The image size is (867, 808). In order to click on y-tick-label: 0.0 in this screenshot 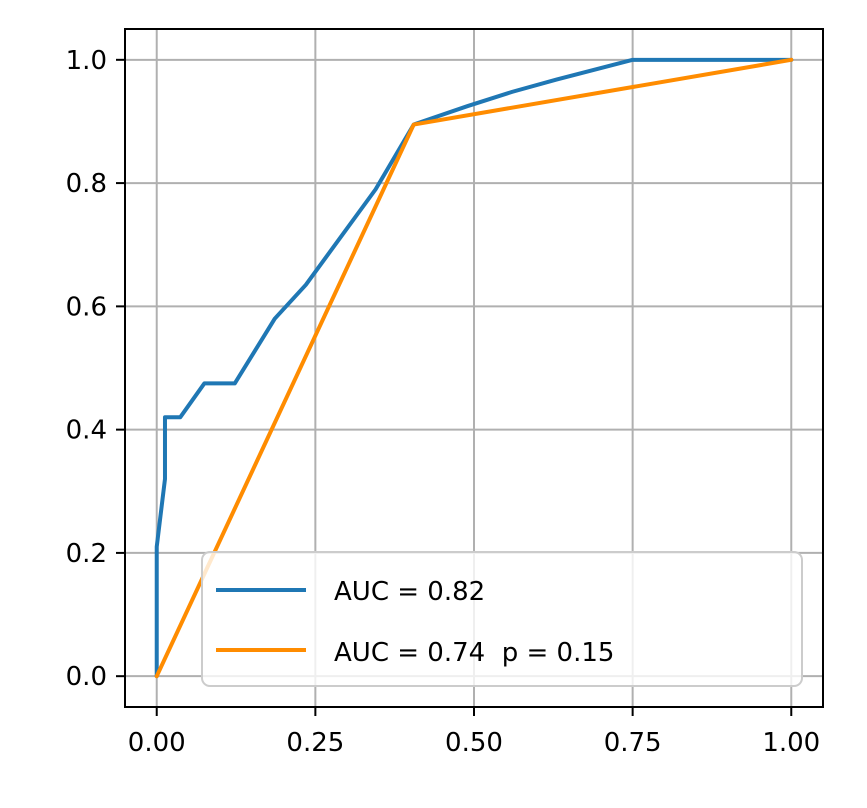, I will do `click(86, 677)`.